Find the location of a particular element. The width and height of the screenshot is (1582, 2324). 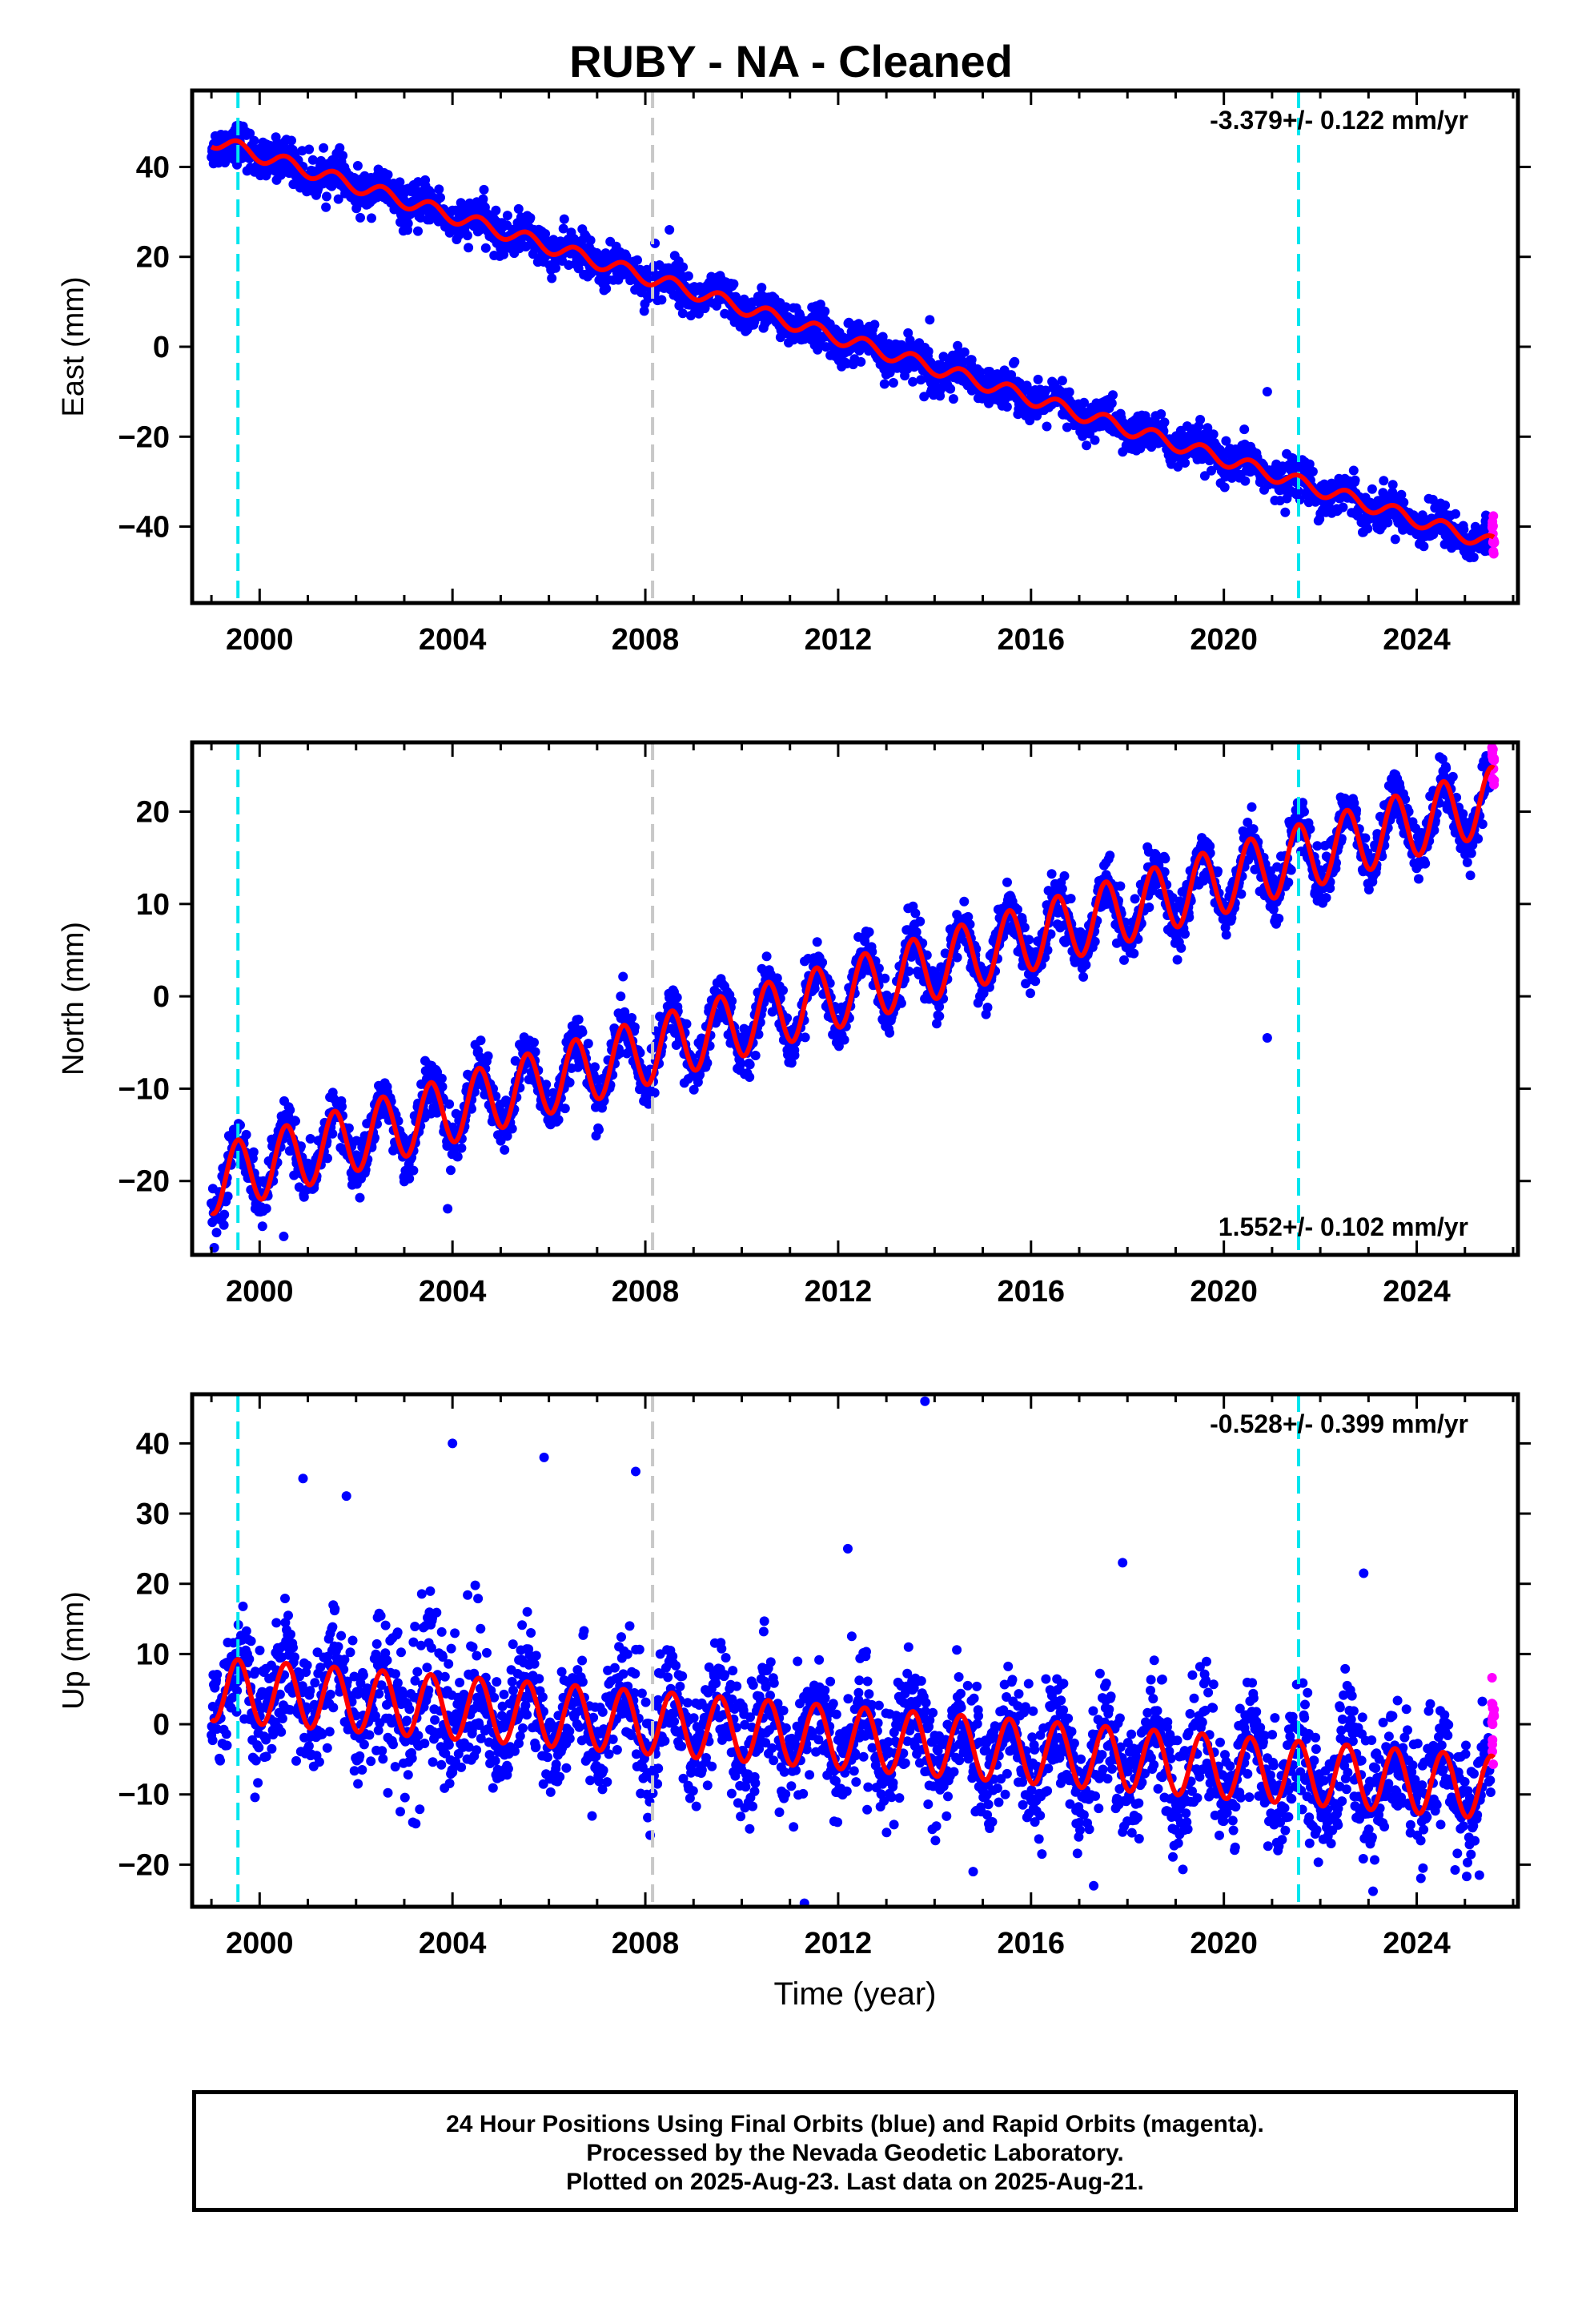

y-tick-label: −20 is located at coordinates (144, 437).